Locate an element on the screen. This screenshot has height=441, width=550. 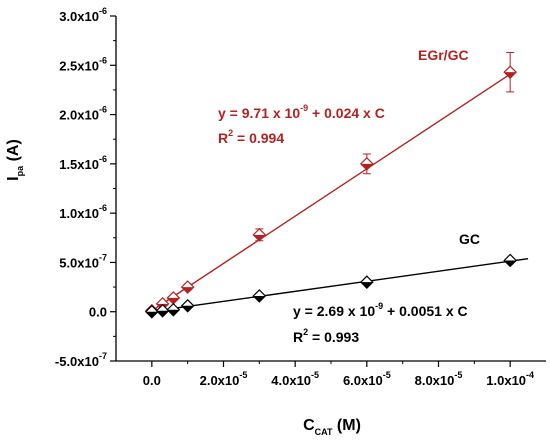
x-tick-label: 0.0 is located at coordinates (152, 380).